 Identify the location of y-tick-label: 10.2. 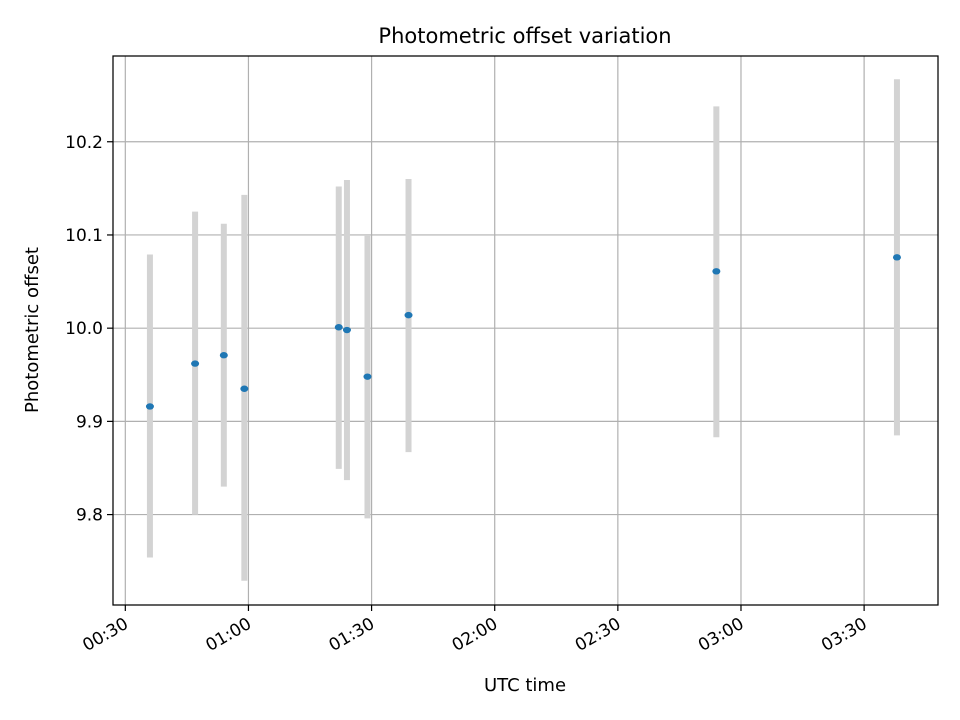
(84, 143).